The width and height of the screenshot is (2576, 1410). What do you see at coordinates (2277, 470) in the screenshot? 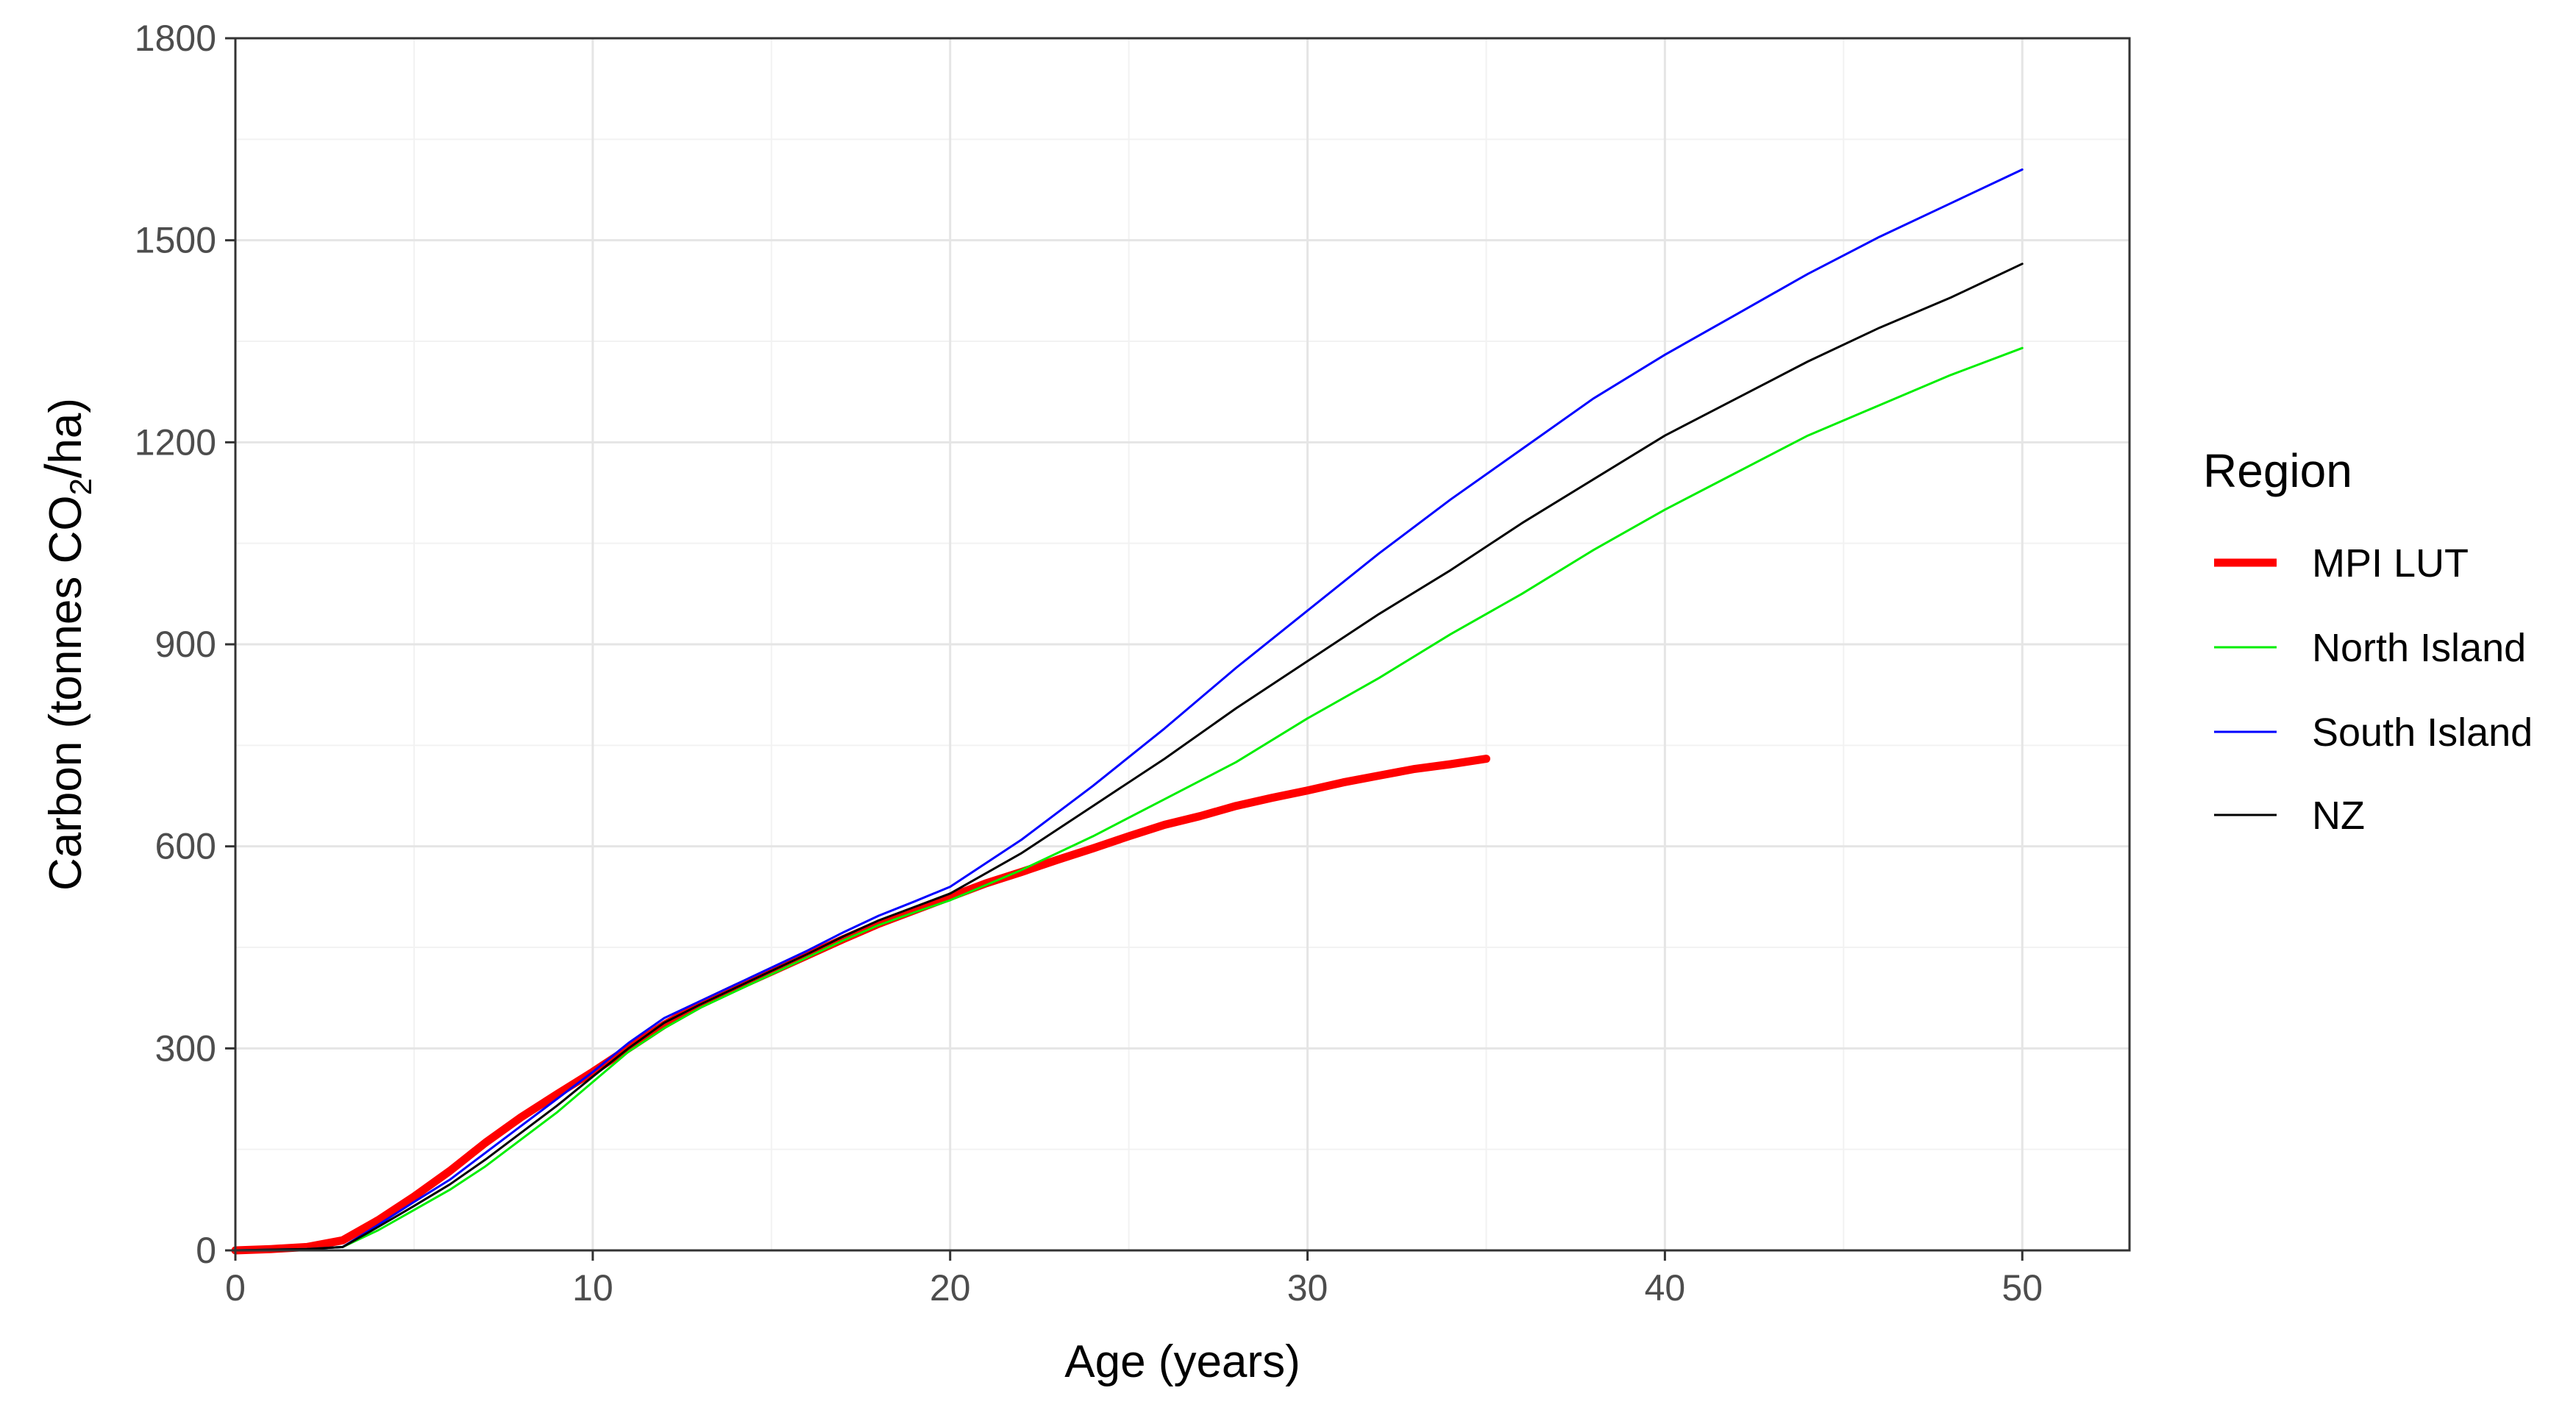
I see `legend-title: Region` at bounding box center [2277, 470].